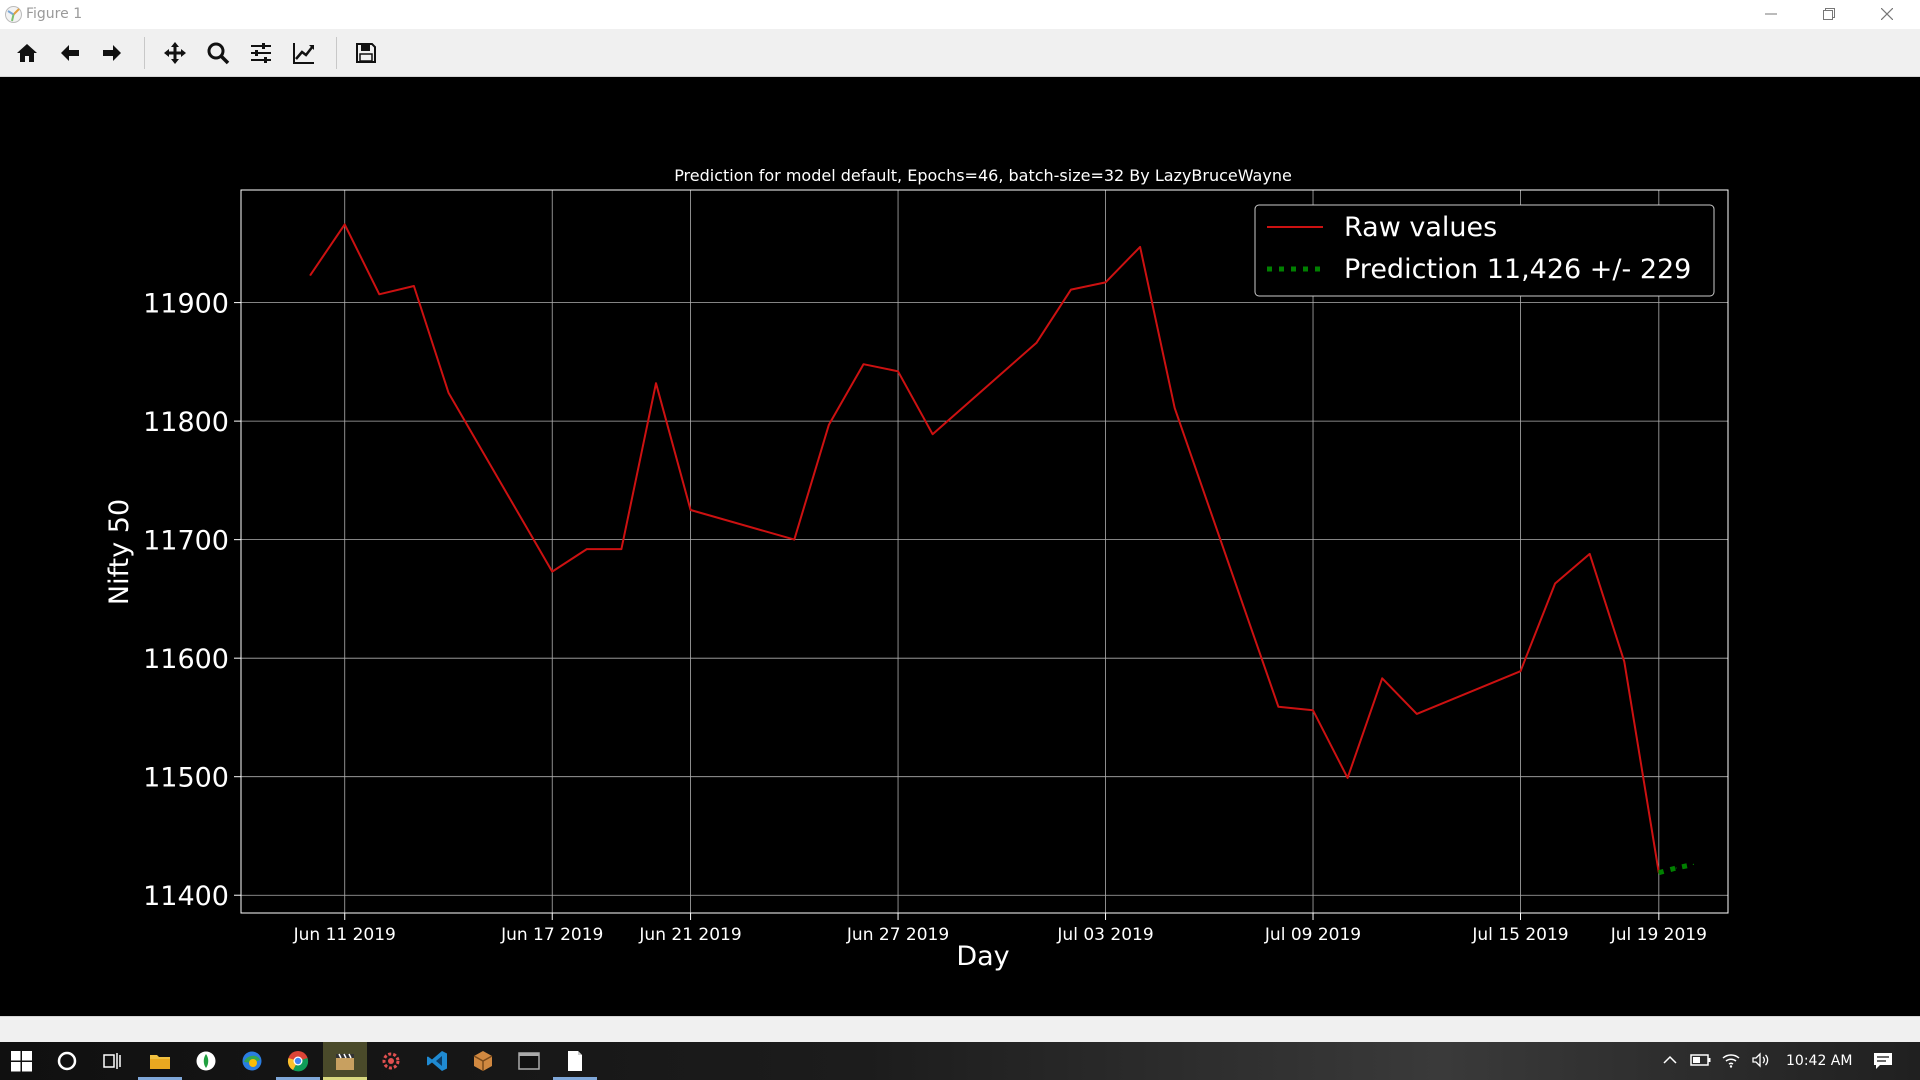  Describe the element at coordinates (13, 14) in the screenshot. I see `matplotlib-app-icon` at that location.